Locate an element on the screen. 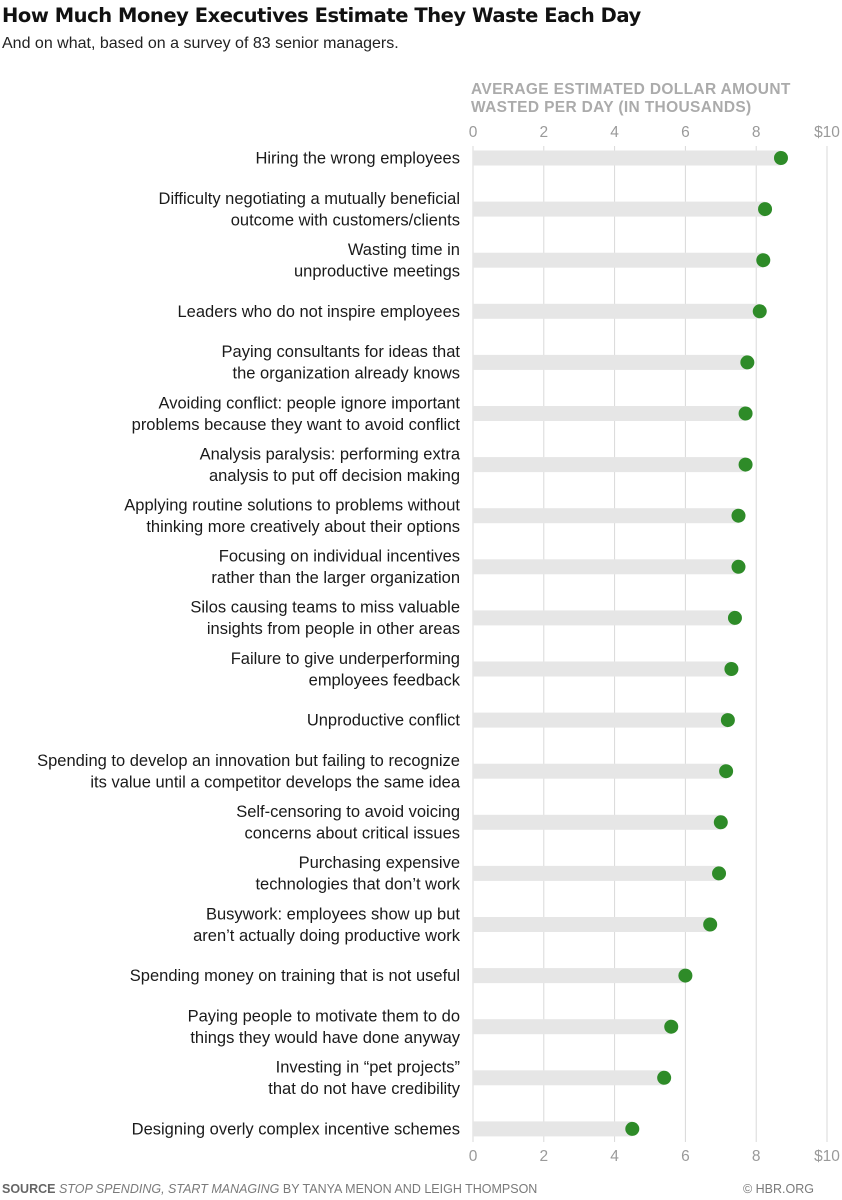  x-axis-title-line-1: AVERAGE ESTIMATED DOLLAR AMOUNT is located at coordinates (631, 89).